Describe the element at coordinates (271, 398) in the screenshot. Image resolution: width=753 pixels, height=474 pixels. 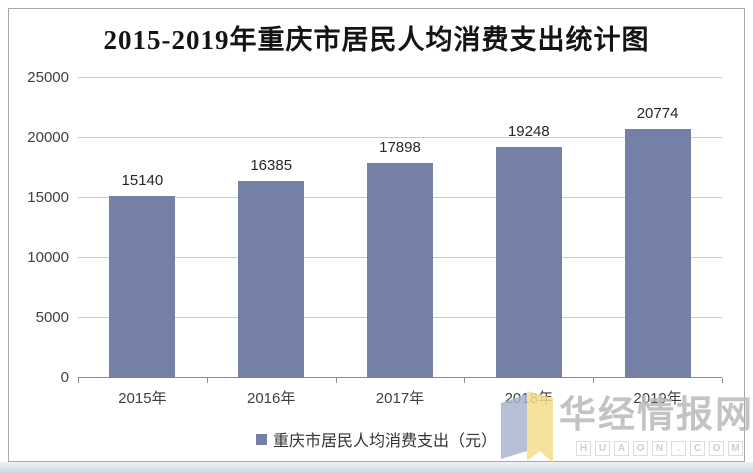
I see `x-category-label: 2016年` at that location.